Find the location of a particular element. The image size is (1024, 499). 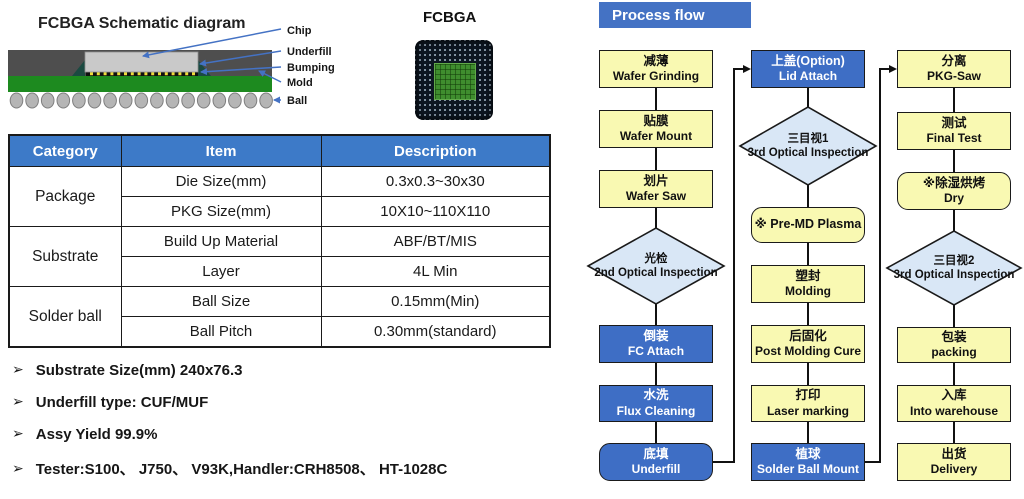

flow-node-wafer-grinding: 减薄 Wafer Grinding is located at coordinates (656, 69).